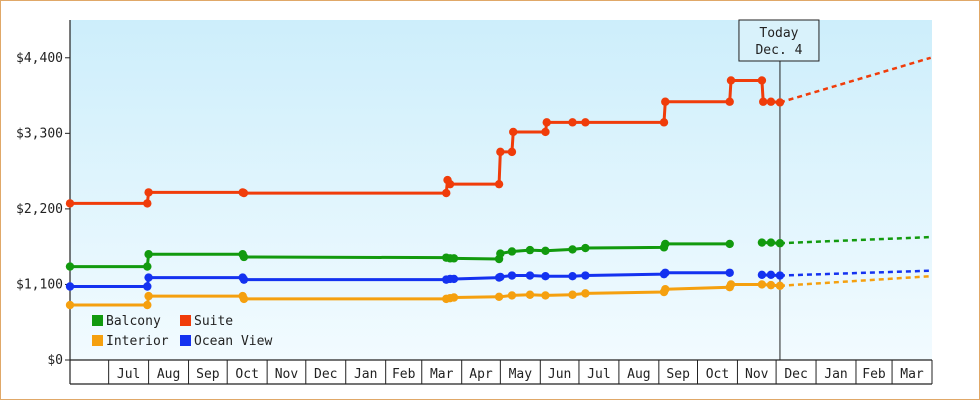  I want to click on series-interior, so click(498, 292).